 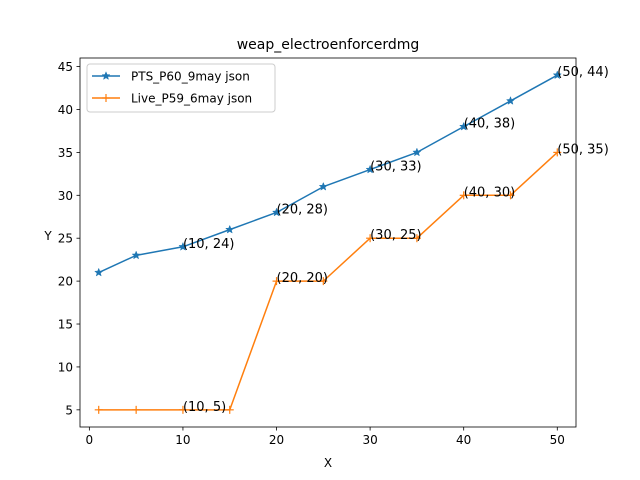 What do you see at coordinates (47, 236) in the screenshot?
I see `y-axis-label: Y` at bounding box center [47, 236].